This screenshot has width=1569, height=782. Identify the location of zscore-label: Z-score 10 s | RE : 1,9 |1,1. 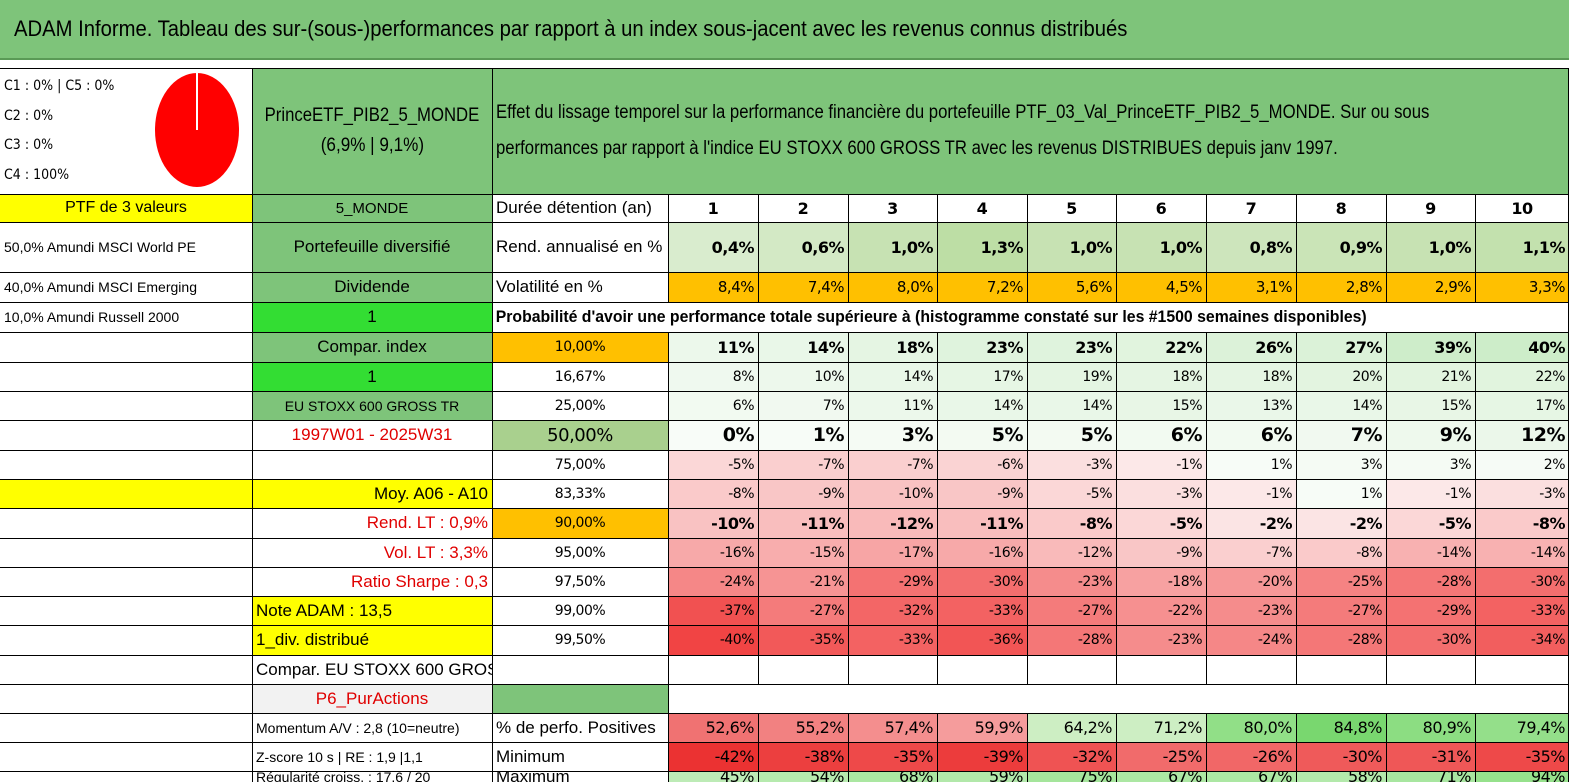
(339, 756).